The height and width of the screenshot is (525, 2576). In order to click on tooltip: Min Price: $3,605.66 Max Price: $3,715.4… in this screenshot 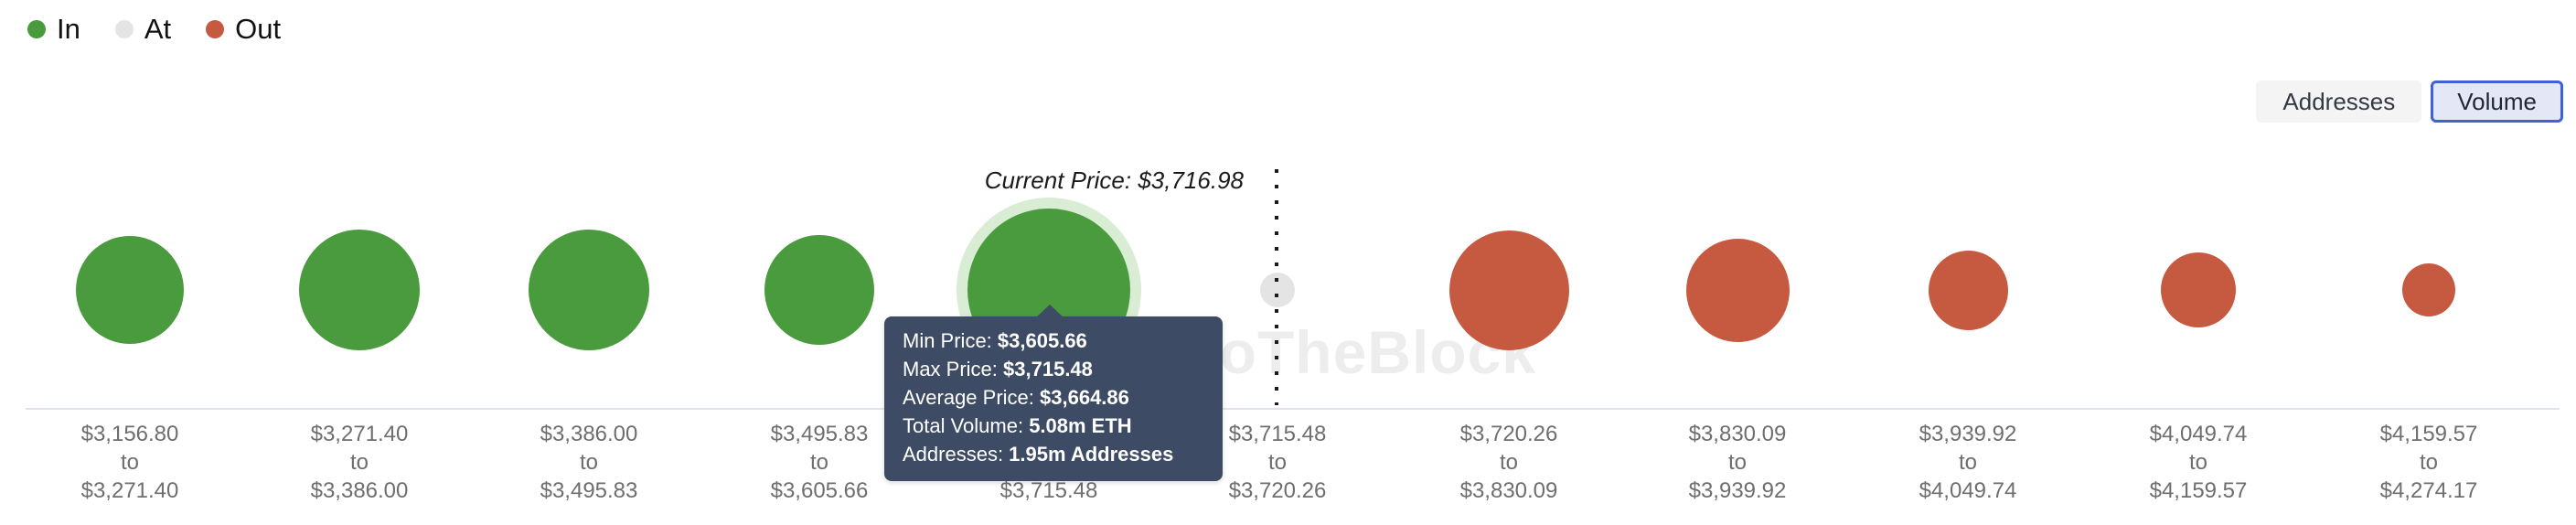, I will do `click(1053, 393)`.